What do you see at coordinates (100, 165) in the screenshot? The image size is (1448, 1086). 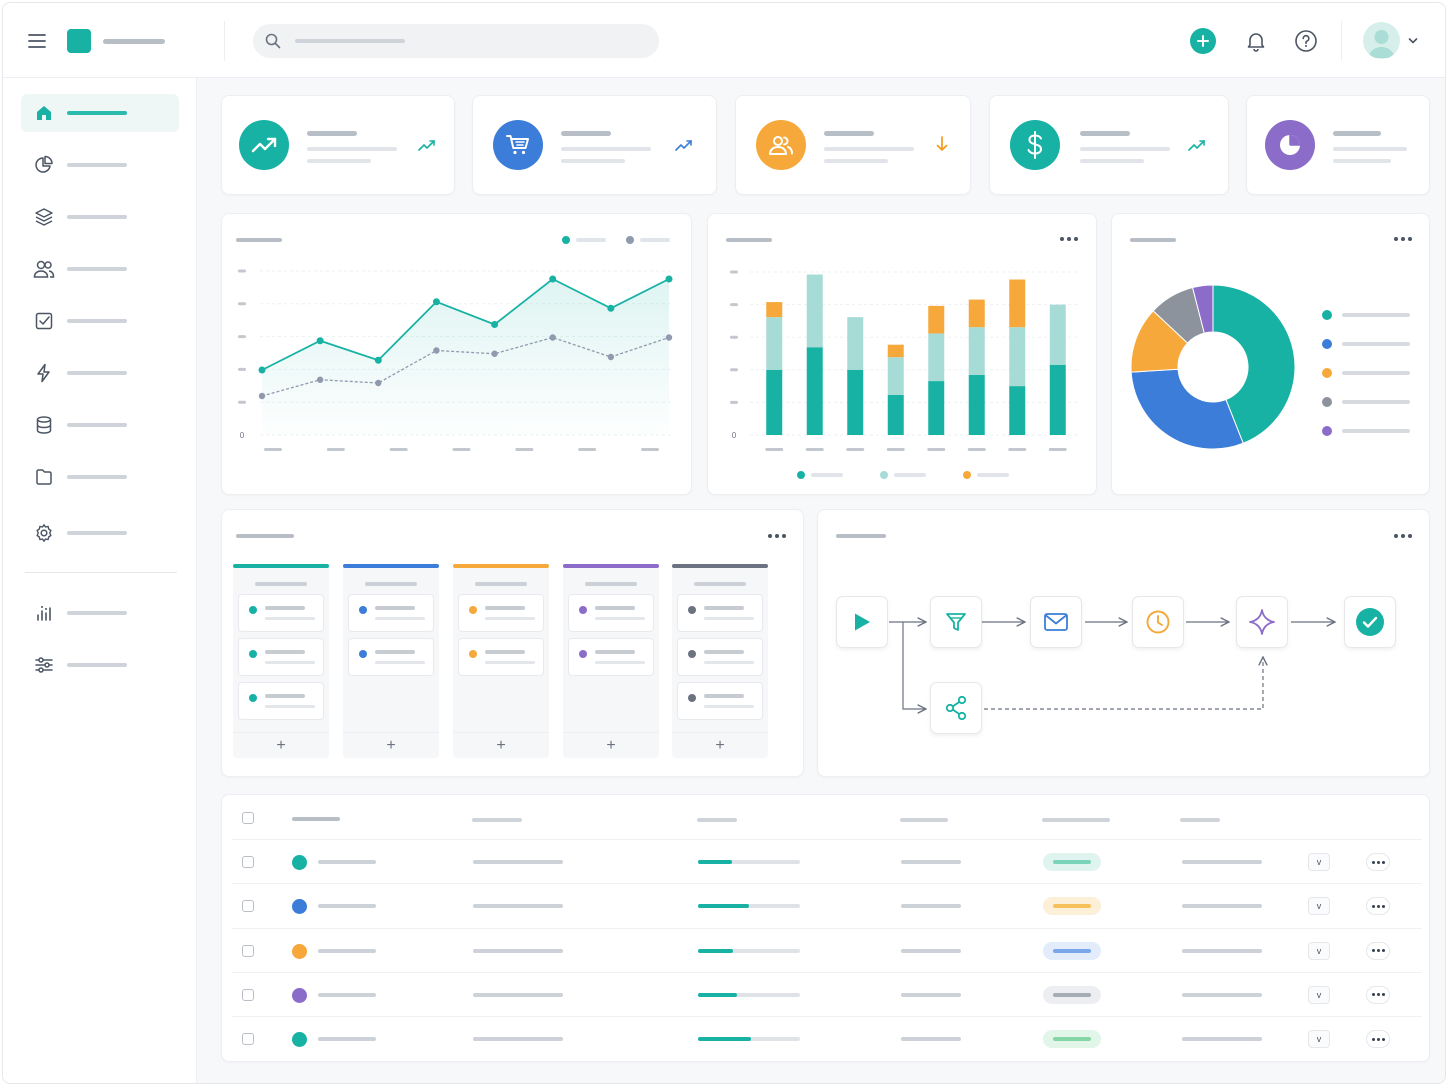 I see `sidebar-item-analytics` at bounding box center [100, 165].